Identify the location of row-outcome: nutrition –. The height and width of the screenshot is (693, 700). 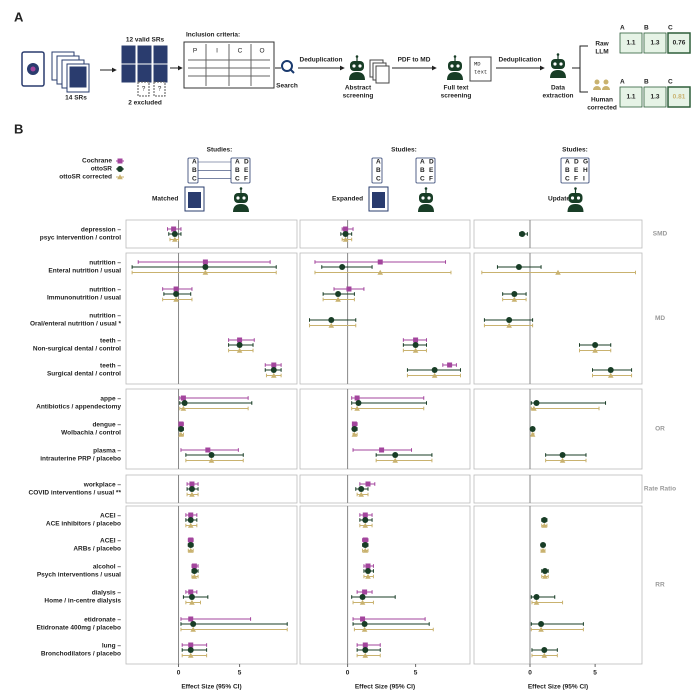
(105, 290).